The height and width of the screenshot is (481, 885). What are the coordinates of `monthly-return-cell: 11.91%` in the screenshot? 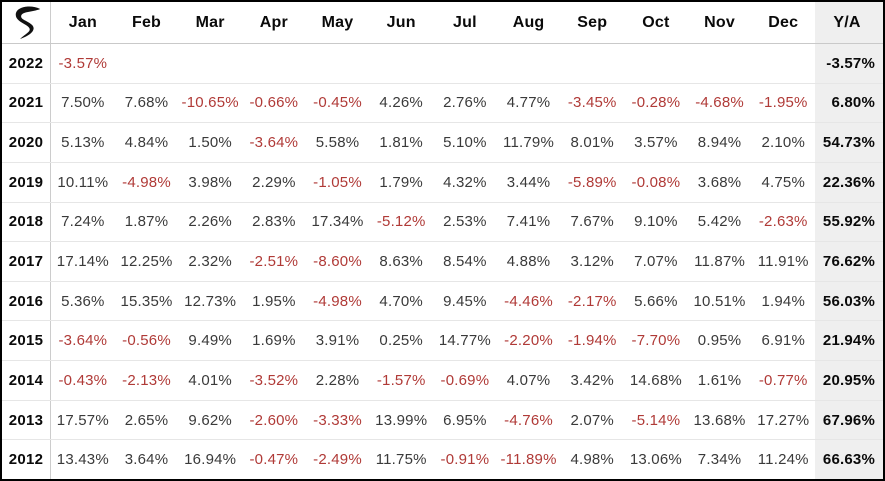 It's located at (783, 262).